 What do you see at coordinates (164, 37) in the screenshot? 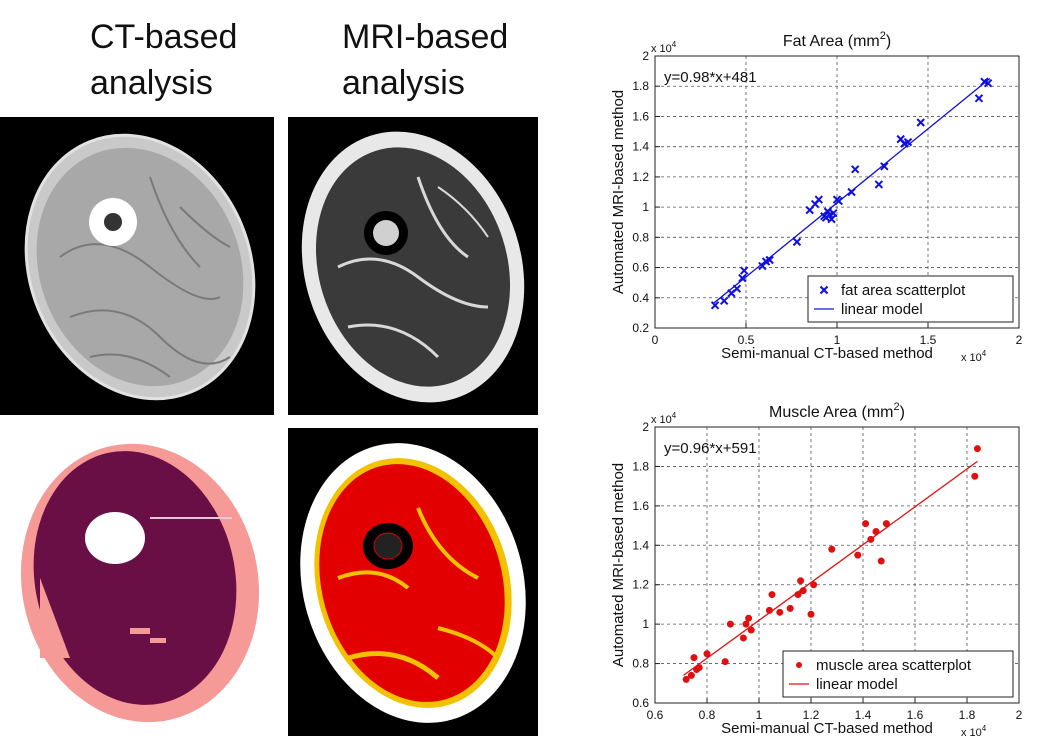
I see `ct-title-line-1: CT-based` at bounding box center [164, 37].